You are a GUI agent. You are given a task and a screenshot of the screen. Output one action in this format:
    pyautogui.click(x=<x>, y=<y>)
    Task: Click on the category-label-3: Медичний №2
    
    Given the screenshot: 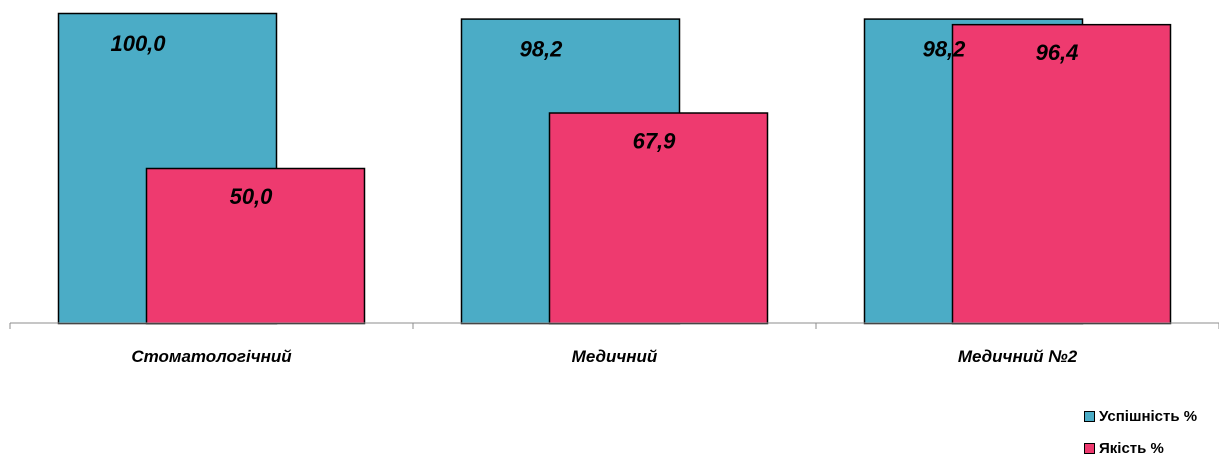 What is the action you would take?
    pyautogui.click(x=1018, y=356)
    